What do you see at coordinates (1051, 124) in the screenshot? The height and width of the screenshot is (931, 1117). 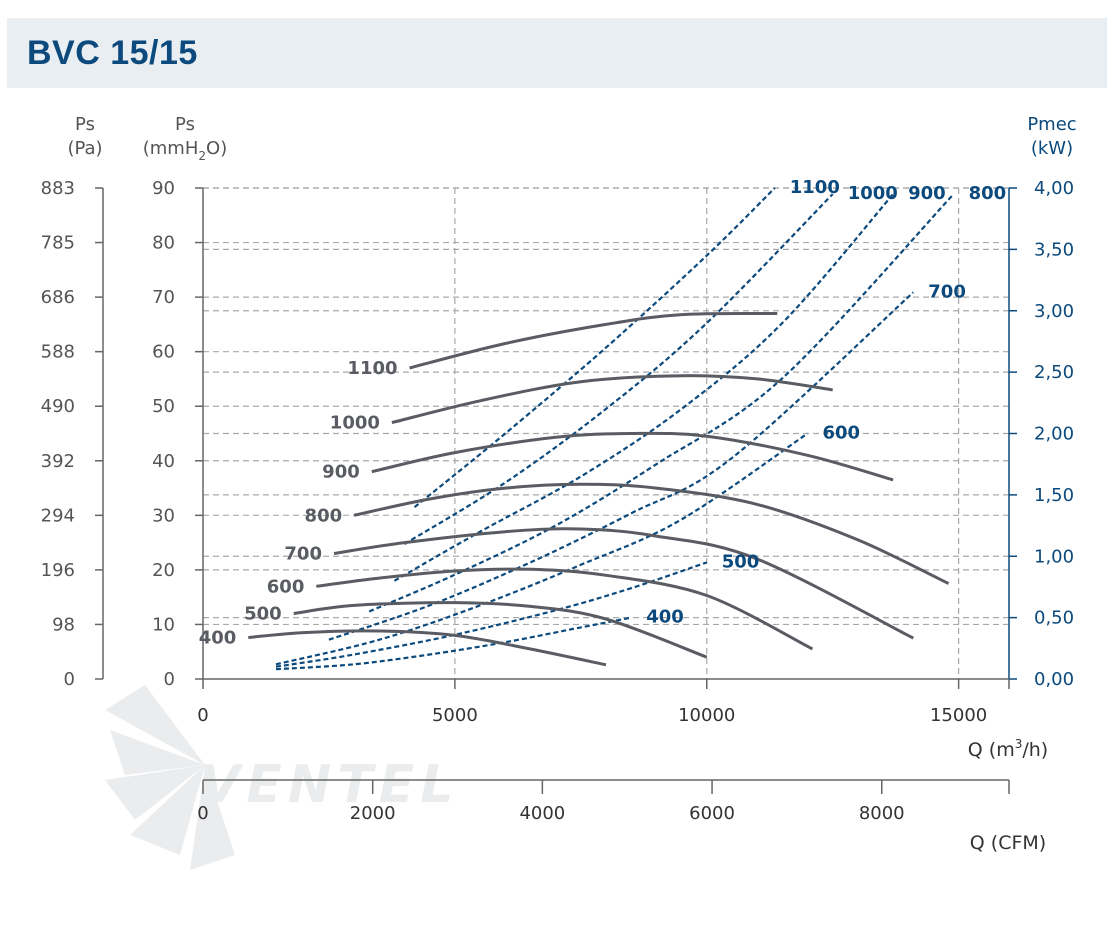 I see `right-axis-title: Pmec` at bounding box center [1051, 124].